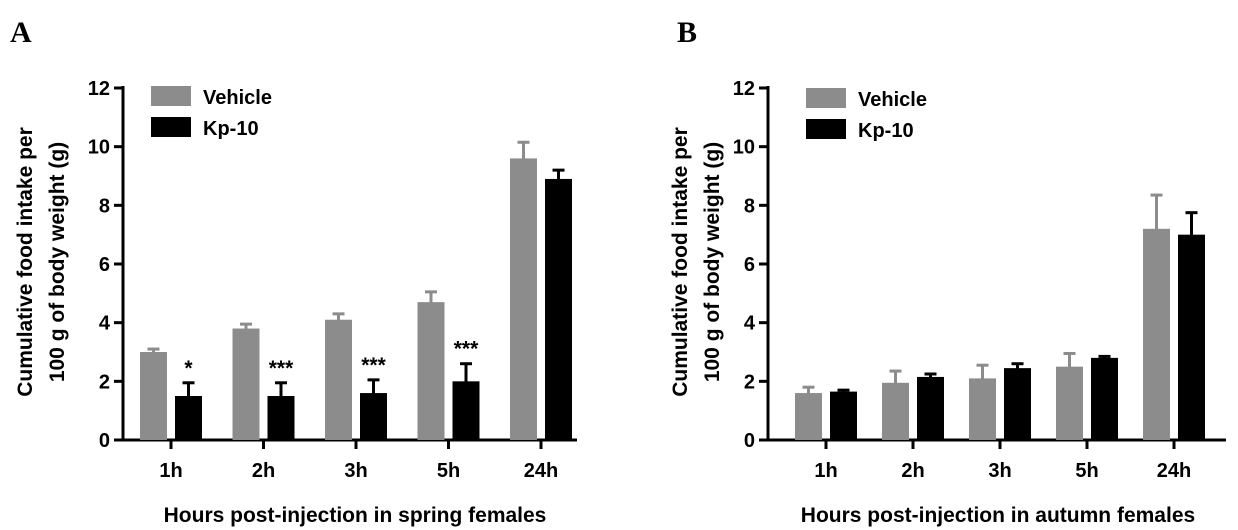  What do you see at coordinates (687, 32) in the screenshot?
I see `panel-letter: B` at bounding box center [687, 32].